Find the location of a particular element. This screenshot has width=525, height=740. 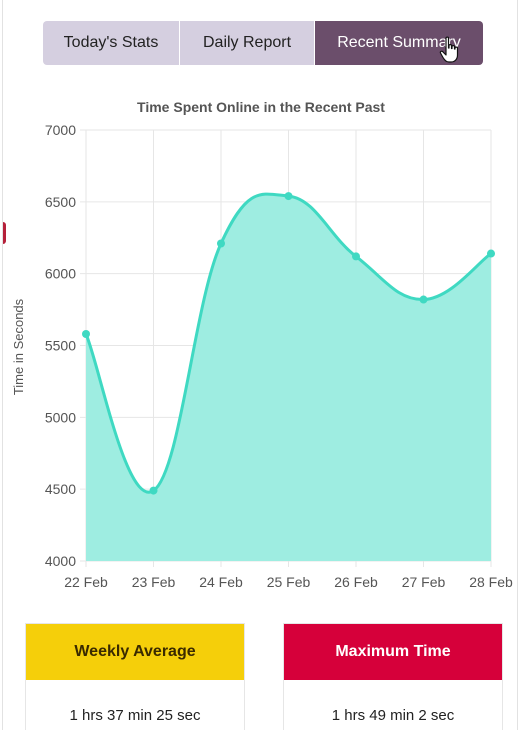

maximum-time-label: Maximum Time is located at coordinates (393, 652).